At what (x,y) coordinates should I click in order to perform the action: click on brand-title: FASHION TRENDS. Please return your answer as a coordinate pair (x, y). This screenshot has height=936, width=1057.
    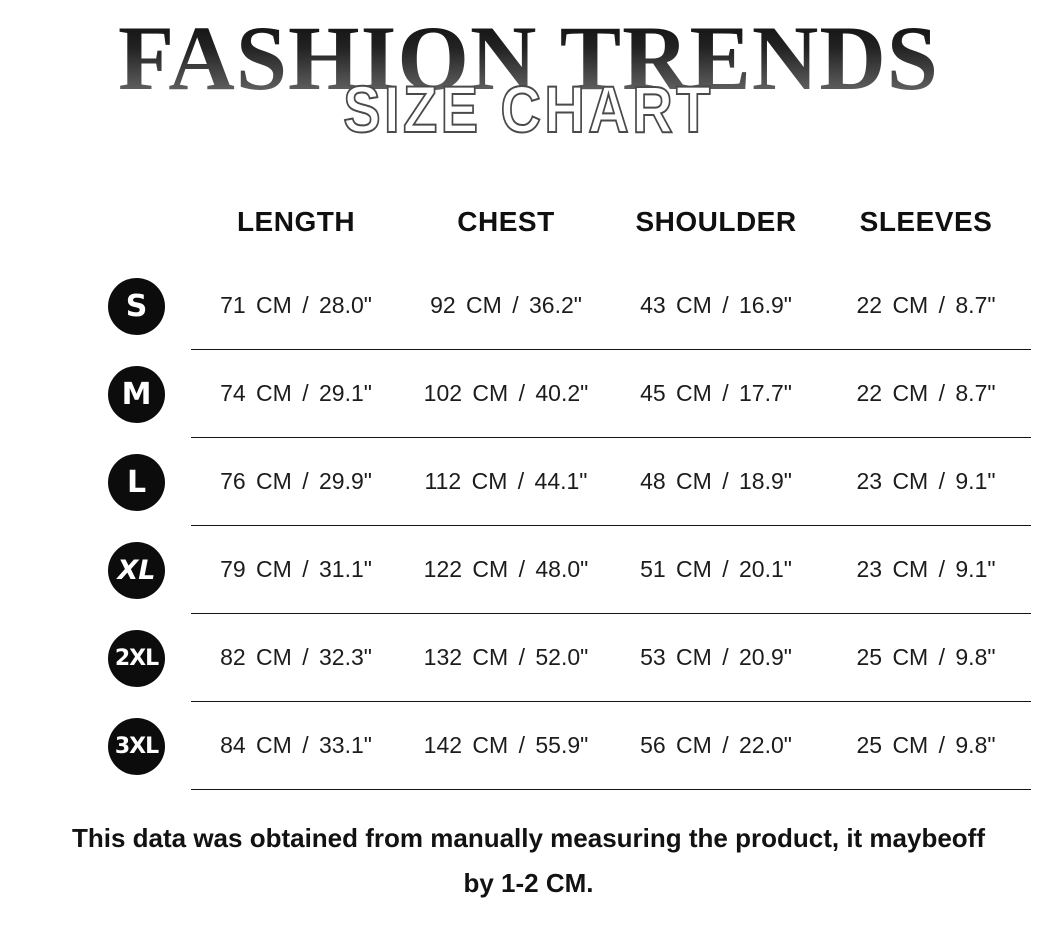
    Looking at the image, I should click on (528, 53).